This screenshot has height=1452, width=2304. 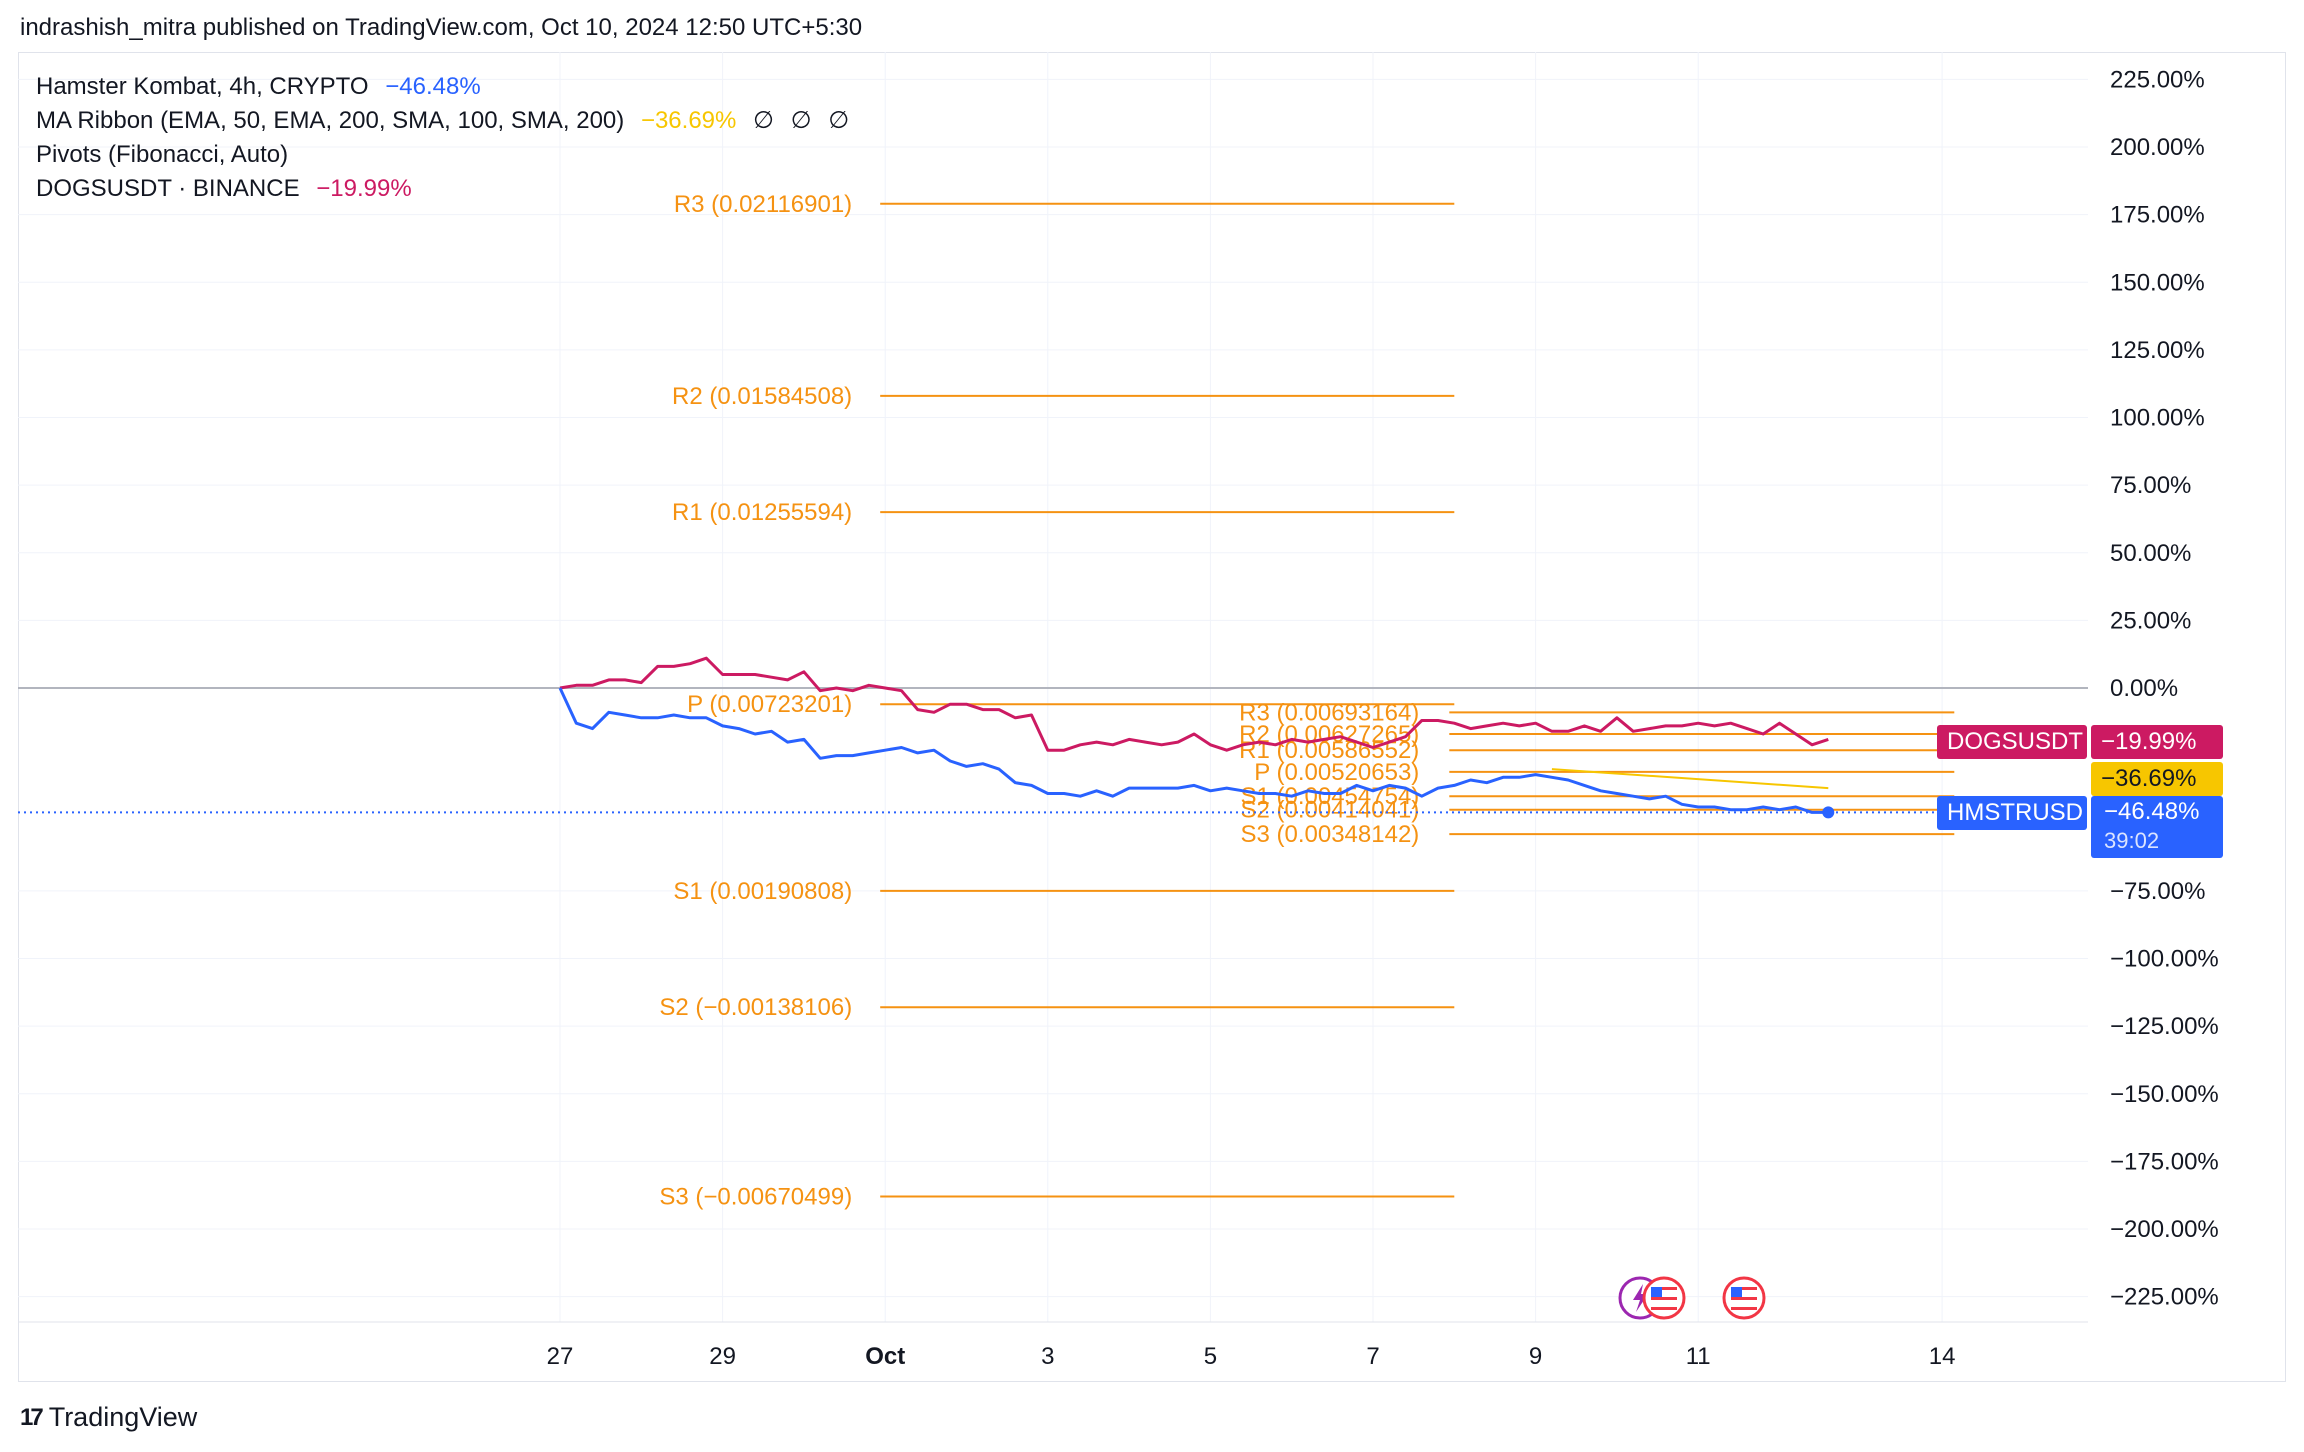 What do you see at coordinates (1047, 1356) in the screenshot?
I see `x-tick-label: 3` at bounding box center [1047, 1356].